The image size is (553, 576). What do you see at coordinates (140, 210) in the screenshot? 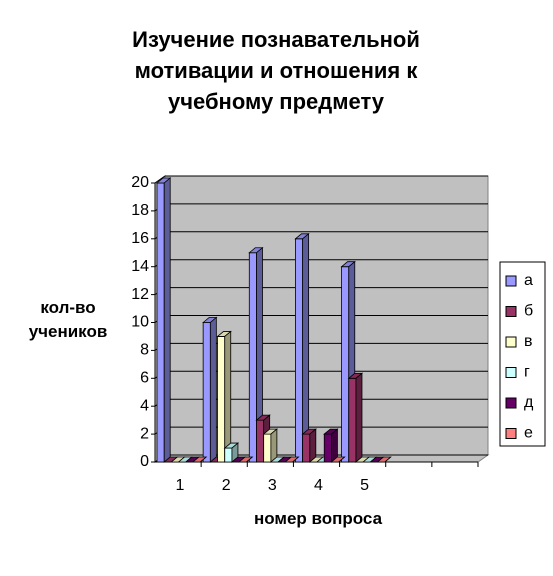
I see `y-tick-label: 18` at bounding box center [140, 210].